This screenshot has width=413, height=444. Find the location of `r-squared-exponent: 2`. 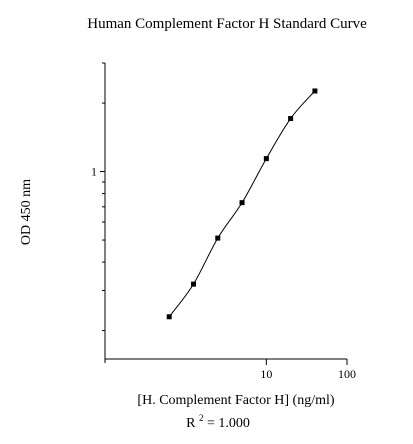

r-squared-exponent: 2 is located at coordinates (201, 418).